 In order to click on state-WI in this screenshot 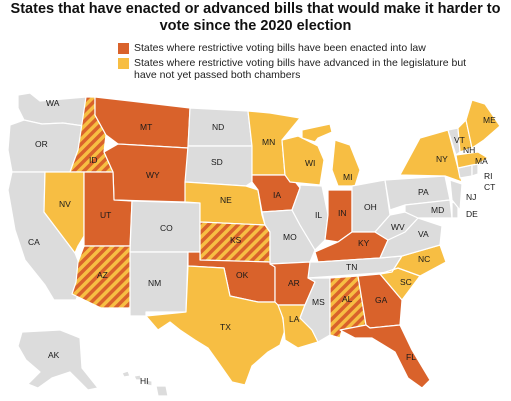, I will do `click(303, 160)`.